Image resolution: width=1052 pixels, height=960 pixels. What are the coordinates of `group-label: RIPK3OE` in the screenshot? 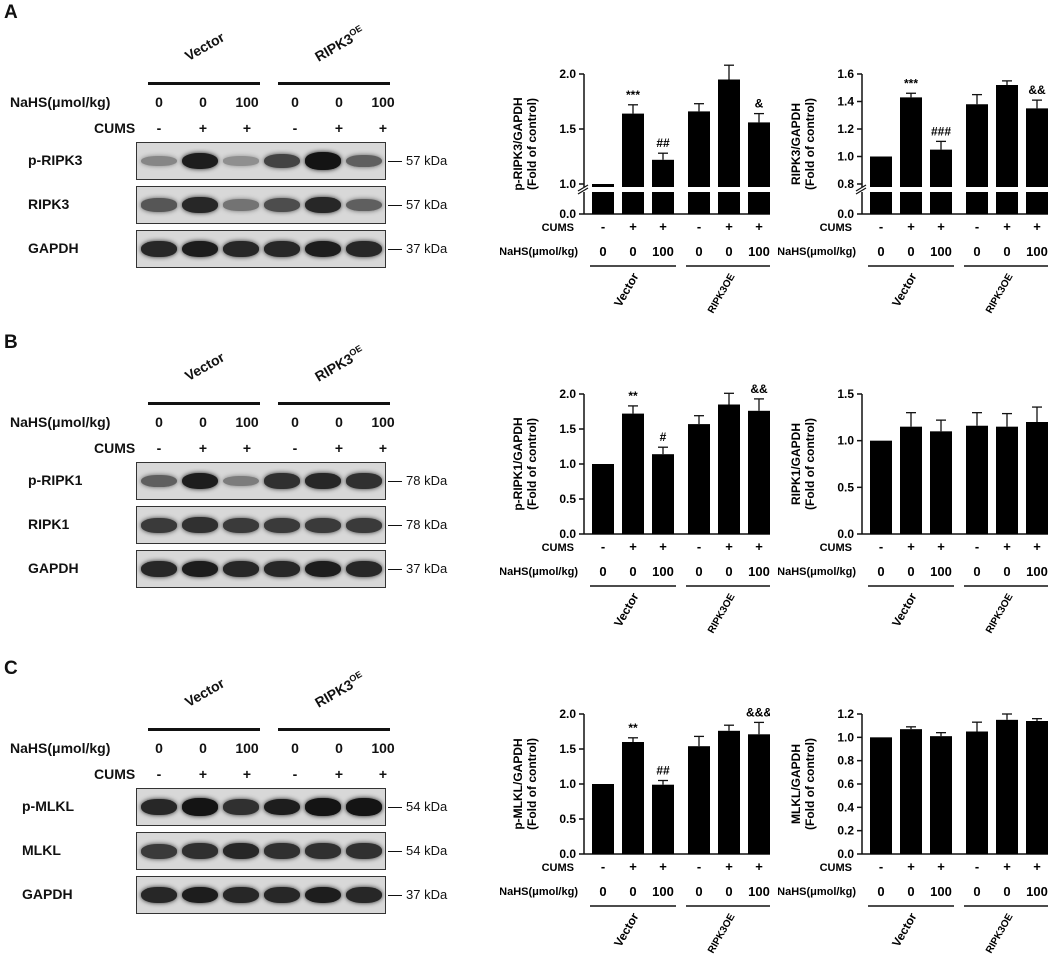 It's located at (722, 294).